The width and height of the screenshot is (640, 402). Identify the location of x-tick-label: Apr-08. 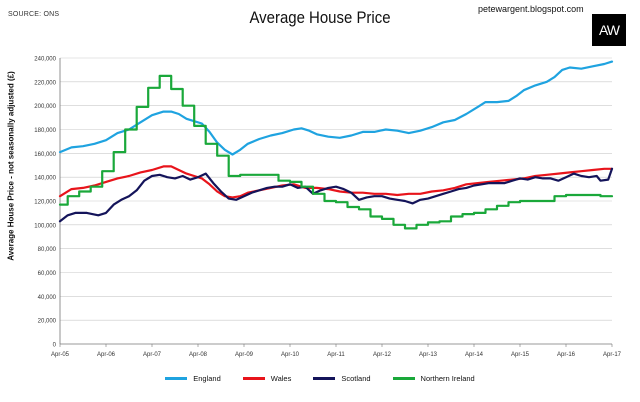
(198, 355).